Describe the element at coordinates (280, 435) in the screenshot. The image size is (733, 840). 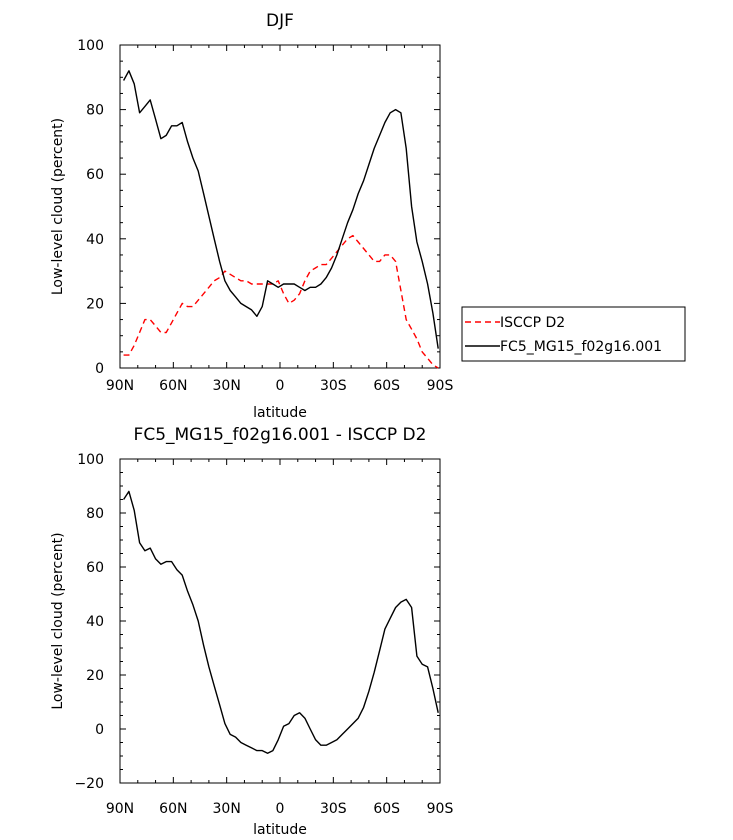
I see `chart-title: FC5_MG15_f02g16.001 - ISCCP D2` at that location.